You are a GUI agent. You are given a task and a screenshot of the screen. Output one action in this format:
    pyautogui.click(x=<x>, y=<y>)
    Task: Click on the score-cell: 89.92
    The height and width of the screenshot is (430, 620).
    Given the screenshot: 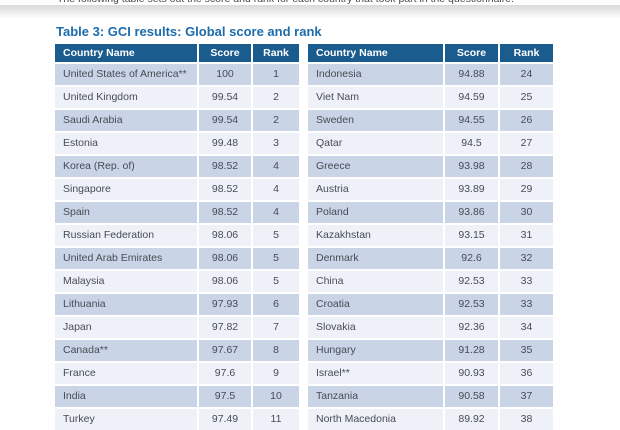 What is the action you would take?
    pyautogui.click(x=471, y=419)
    